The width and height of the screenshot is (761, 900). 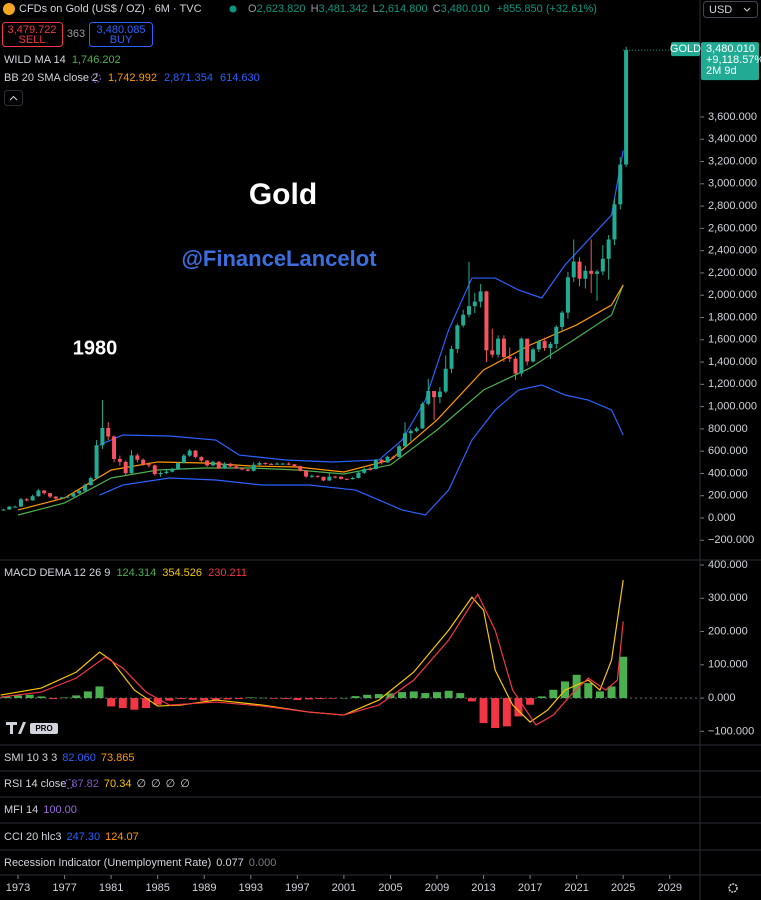 What do you see at coordinates (732, 407) in the screenshot?
I see `y-tick-label: 1,000.000` at bounding box center [732, 407].